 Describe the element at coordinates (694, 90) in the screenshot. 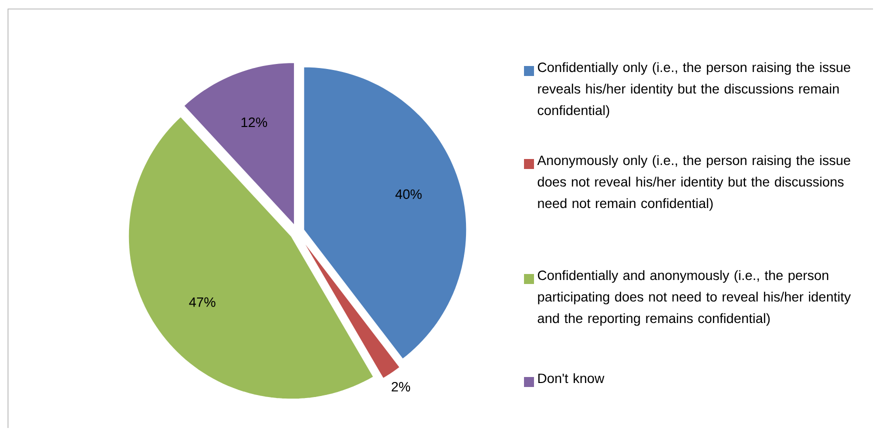

I see `legend-label: Confidentially only (i.e., the person raising the issue reveals his/her identity but the discussions remain confidential)` at that location.